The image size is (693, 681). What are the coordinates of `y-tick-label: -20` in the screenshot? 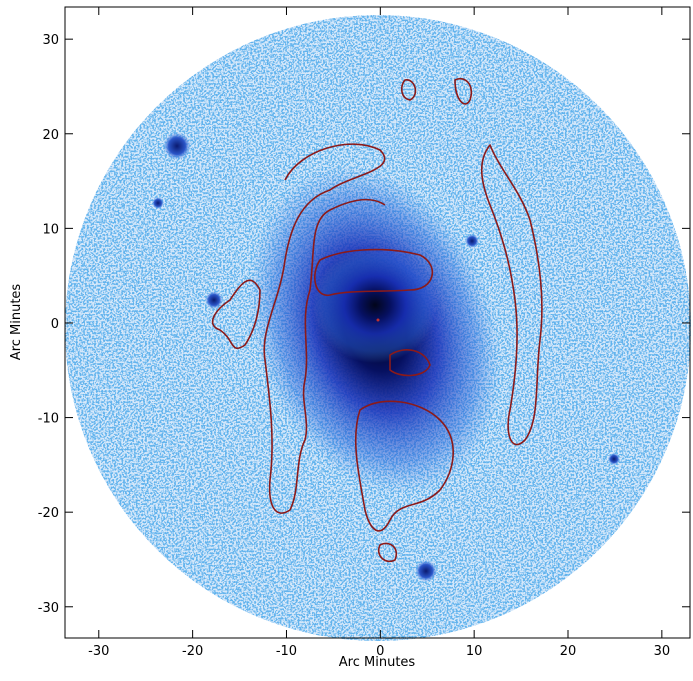 It's located at (48, 513).